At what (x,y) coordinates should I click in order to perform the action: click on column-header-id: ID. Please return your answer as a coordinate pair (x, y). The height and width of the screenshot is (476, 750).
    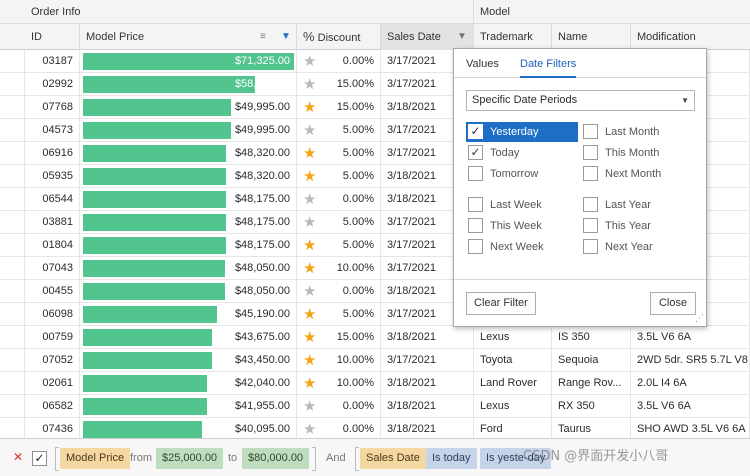
    Looking at the image, I should click on (52, 37).